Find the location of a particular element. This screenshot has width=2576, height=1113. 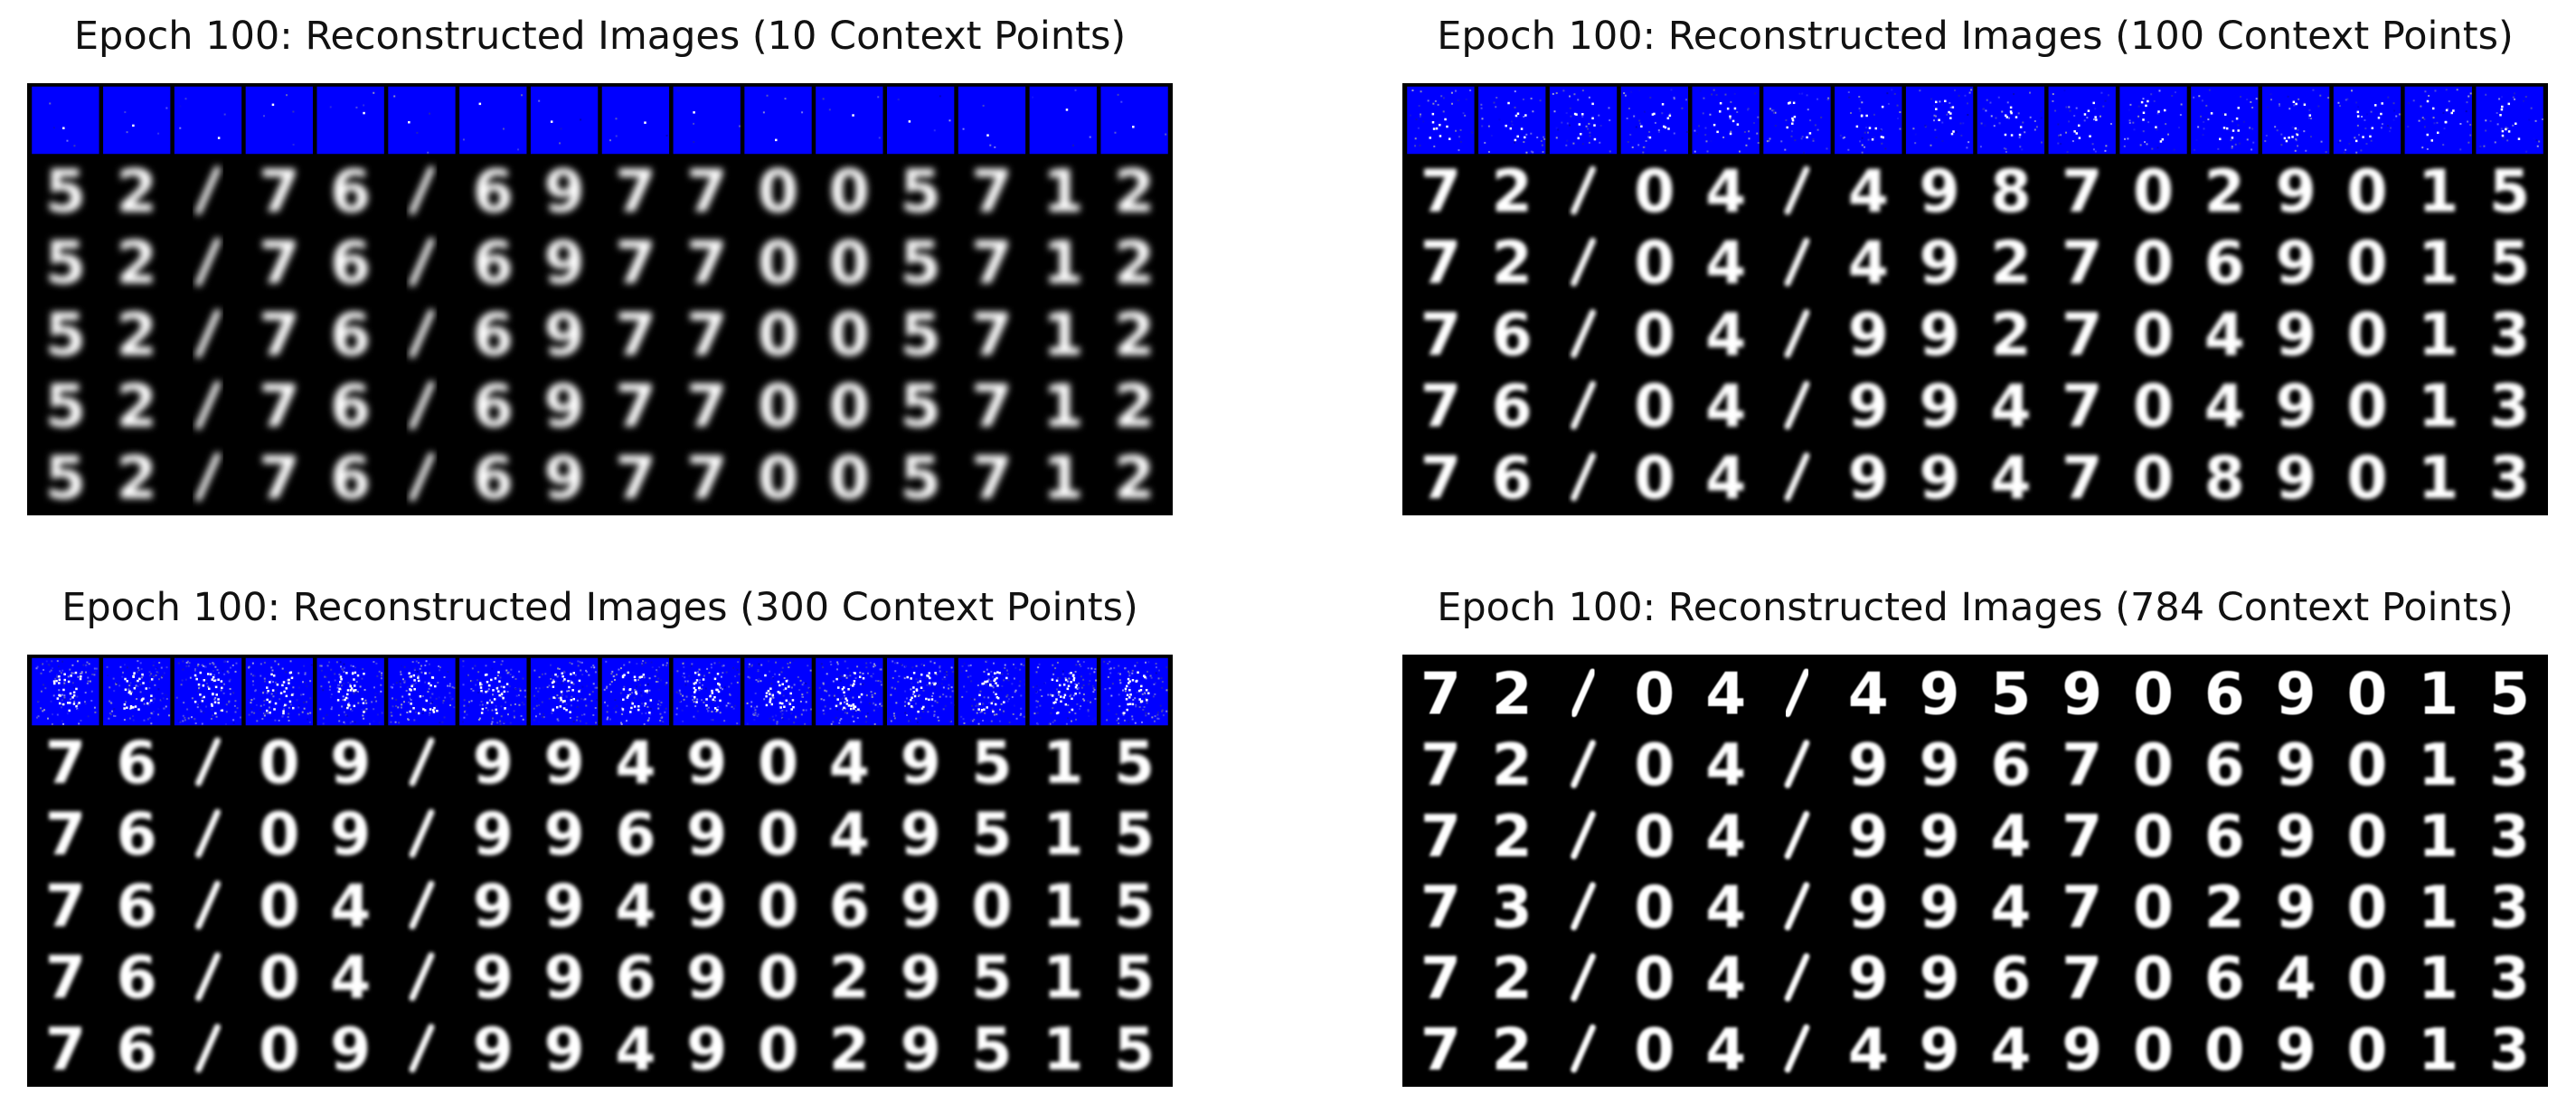

digit-glyph: 6 is located at coordinates (351, 407).